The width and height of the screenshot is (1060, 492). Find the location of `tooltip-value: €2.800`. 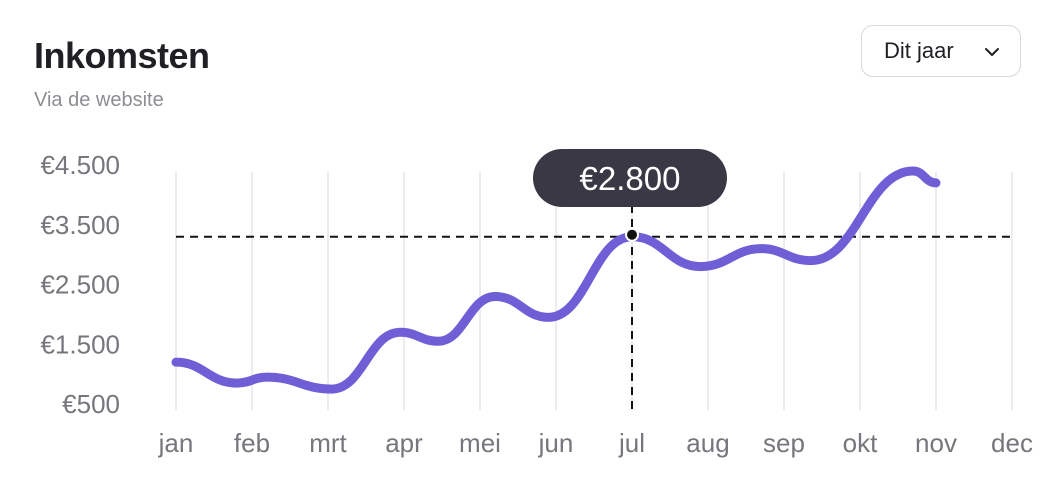

tooltip-value: €2.800 is located at coordinates (630, 178).